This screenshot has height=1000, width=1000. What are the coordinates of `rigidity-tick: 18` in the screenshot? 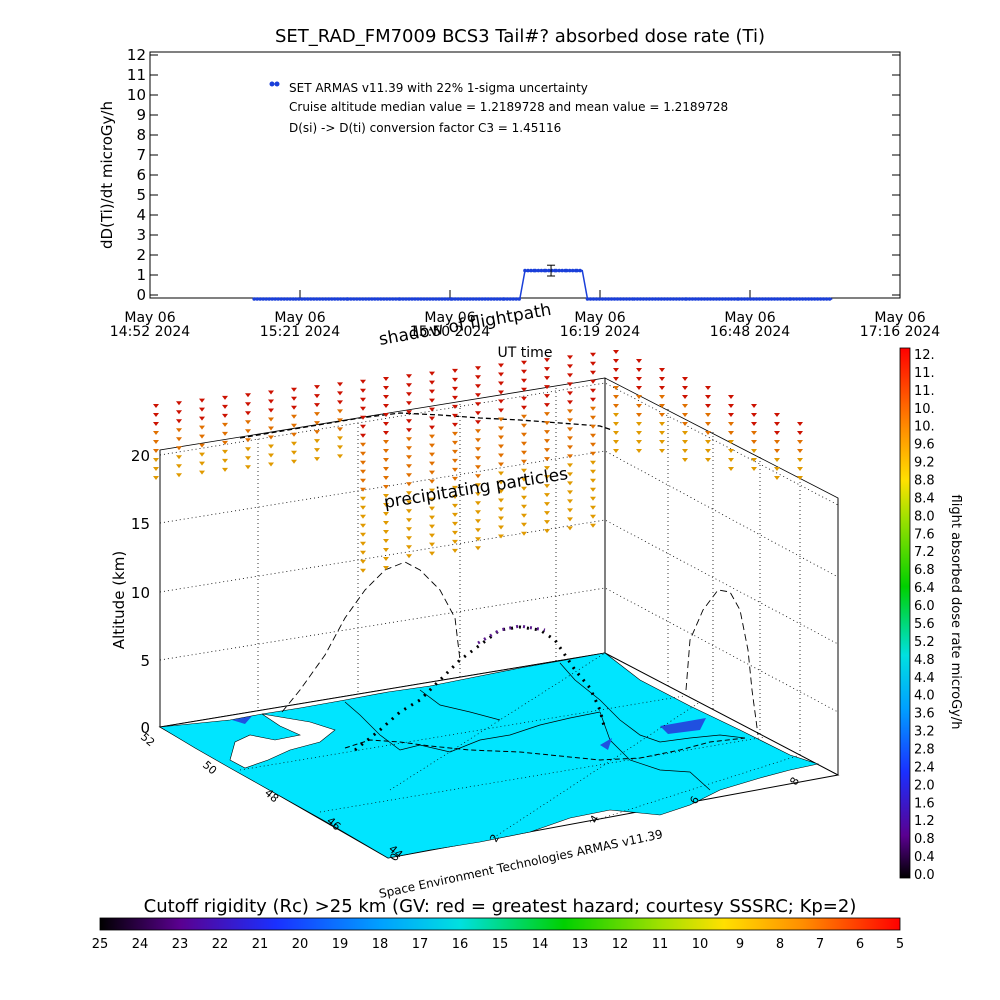 It's located at (380, 944).